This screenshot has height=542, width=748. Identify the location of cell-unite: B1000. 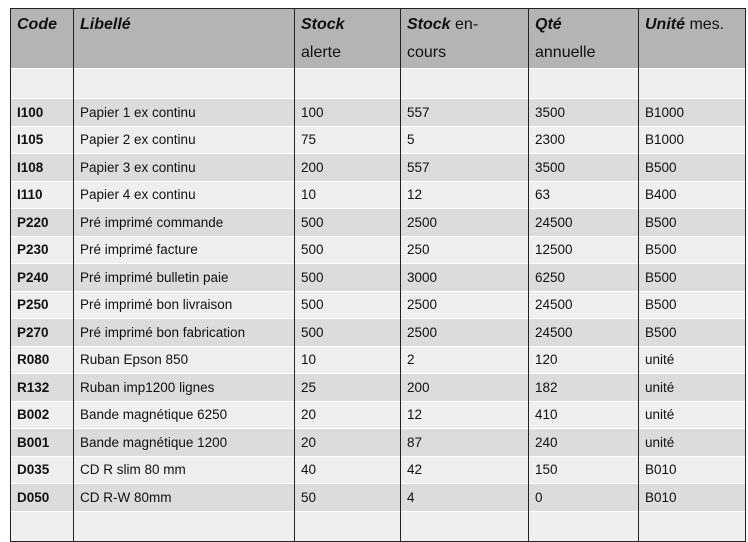
(692, 139).